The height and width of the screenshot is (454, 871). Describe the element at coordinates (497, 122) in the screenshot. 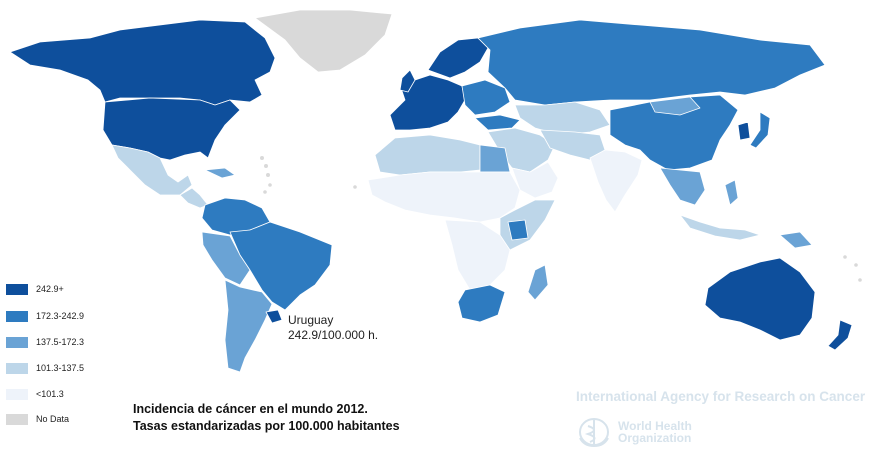

I see `region-turkey` at that location.